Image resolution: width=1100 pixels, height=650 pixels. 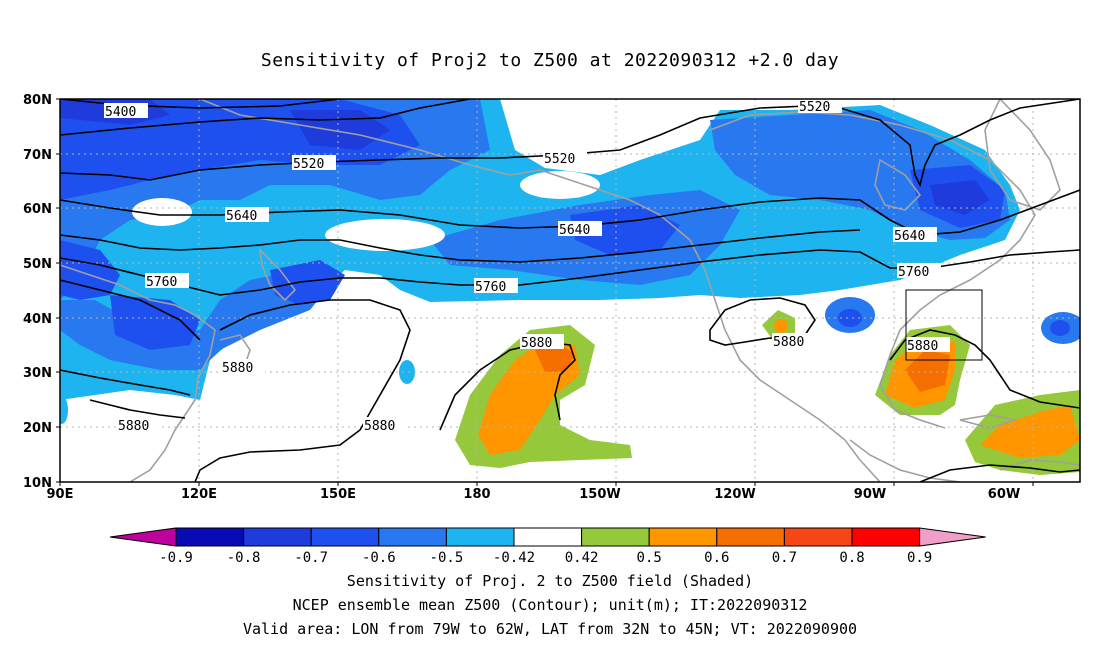 I want to click on contour-label-5520-a: 5520, so click(x=308, y=164).